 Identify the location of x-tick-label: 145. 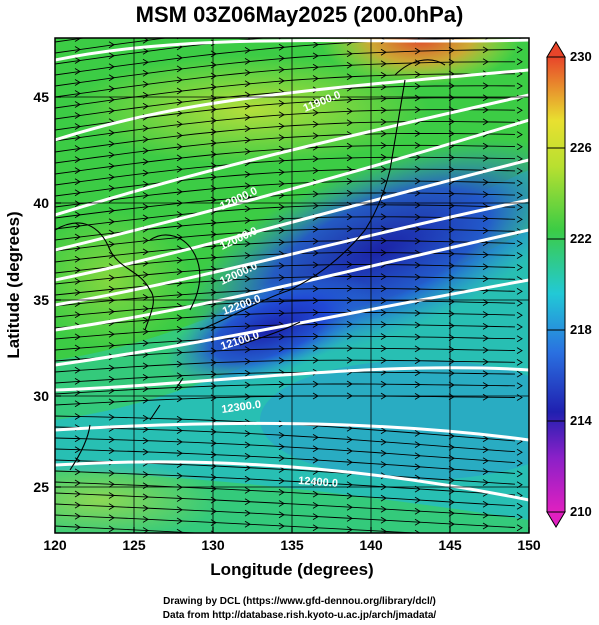
(450, 545).